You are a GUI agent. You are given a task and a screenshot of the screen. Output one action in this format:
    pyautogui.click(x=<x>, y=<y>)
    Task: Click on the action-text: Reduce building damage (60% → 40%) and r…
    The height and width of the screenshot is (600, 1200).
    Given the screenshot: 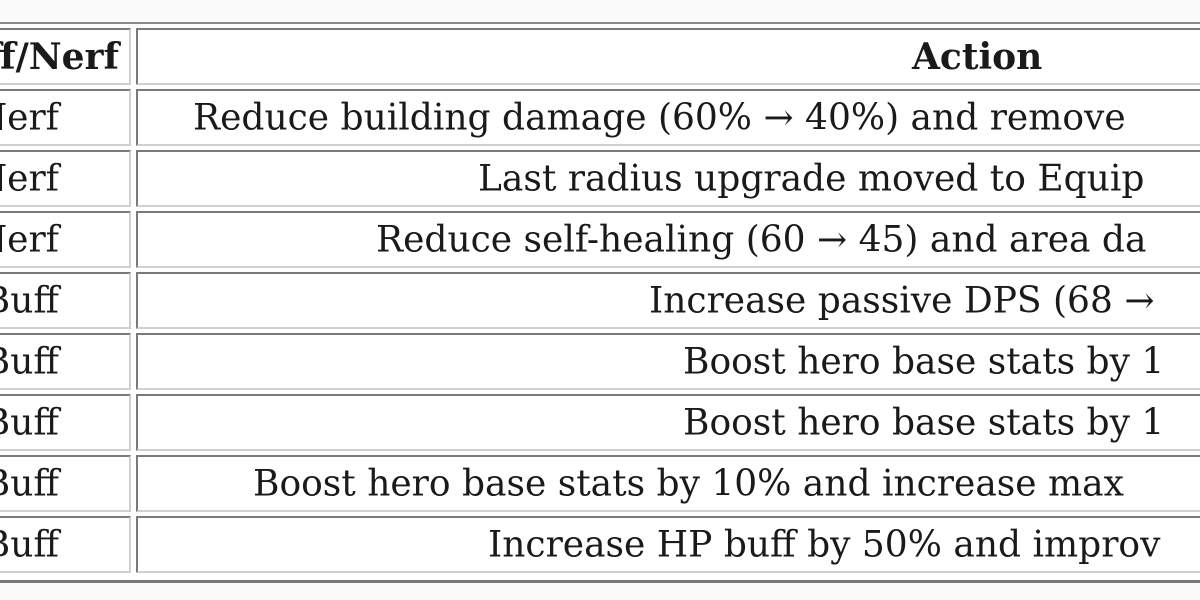 What is the action you would take?
    pyautogui.click(x=659, y=117)
    